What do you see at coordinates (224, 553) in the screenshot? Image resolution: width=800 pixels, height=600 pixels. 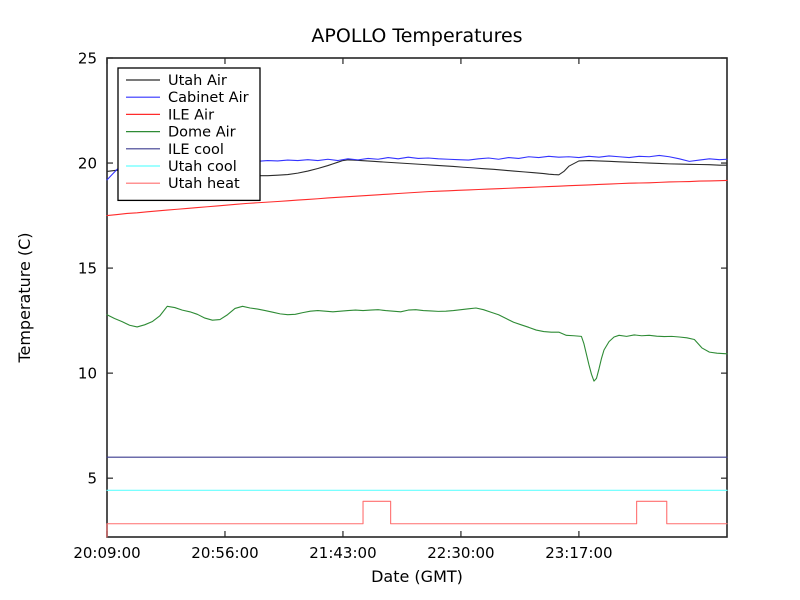 I see `x-tick-label: 20:56:00` at bounding box center [224, 553].